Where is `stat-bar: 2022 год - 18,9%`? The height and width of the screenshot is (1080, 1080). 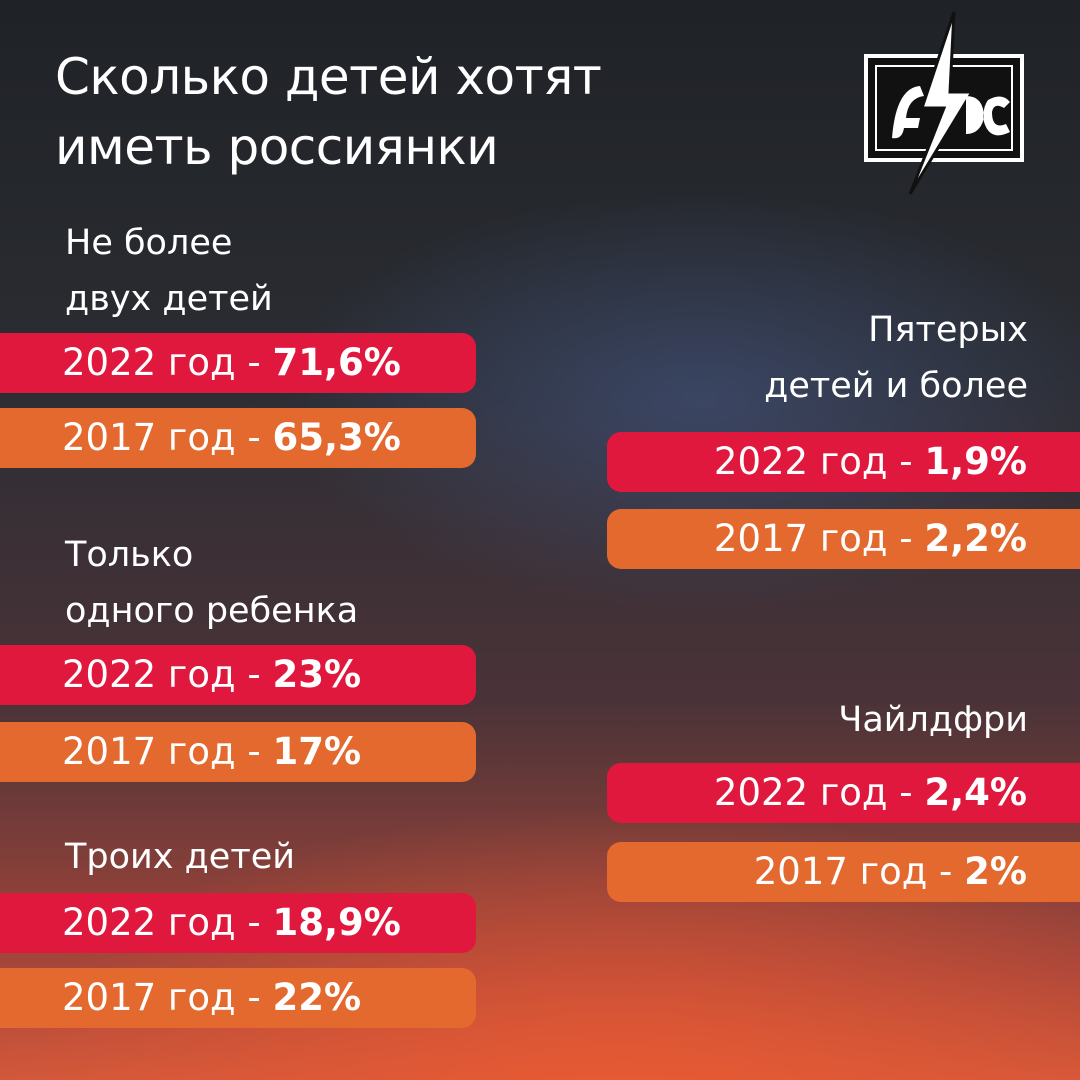 stat-bar: 2022 год - 18,9% is located at coordinates (238, 923).